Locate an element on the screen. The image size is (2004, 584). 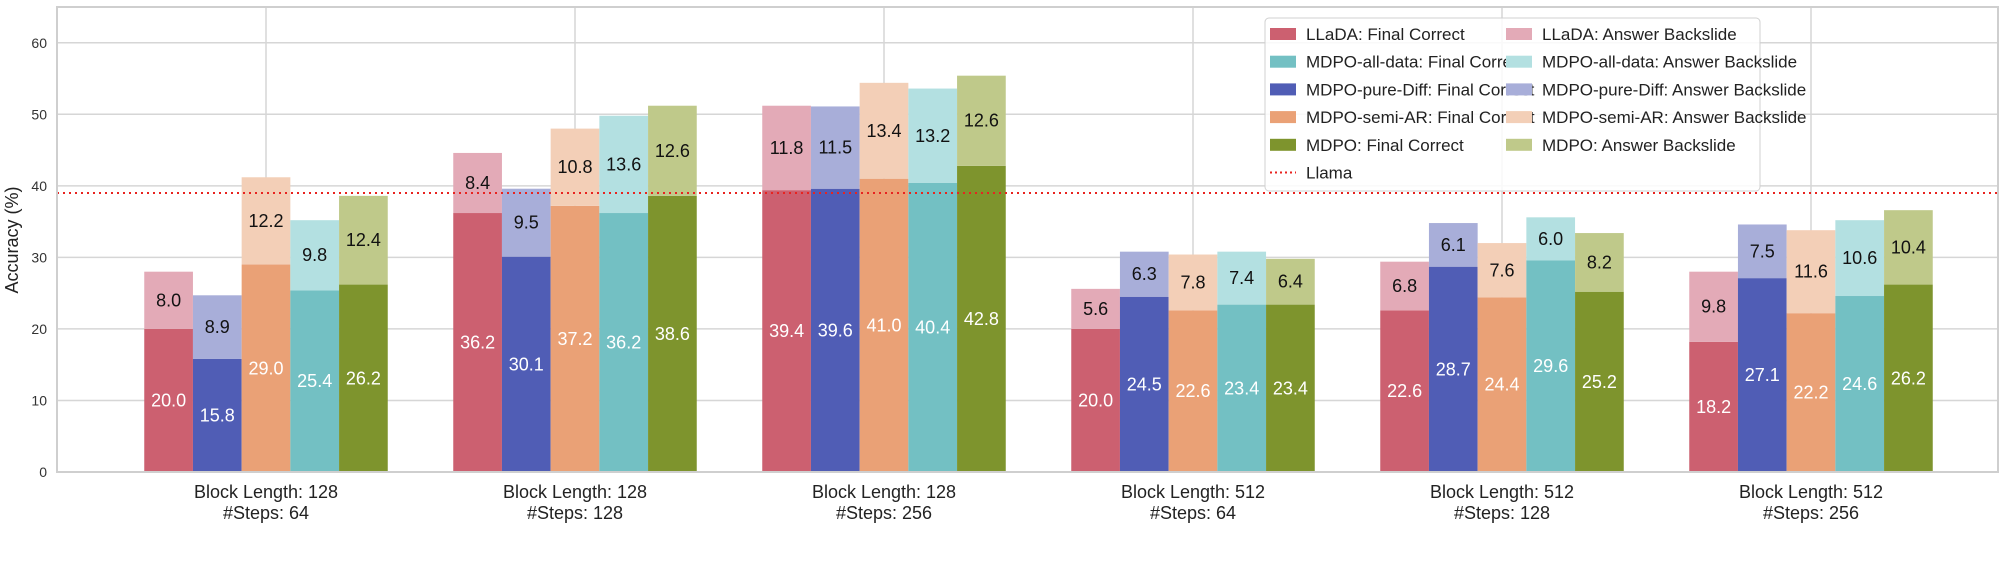
data-label-final-correct: 15.8 is located at coordinates (217, 415).